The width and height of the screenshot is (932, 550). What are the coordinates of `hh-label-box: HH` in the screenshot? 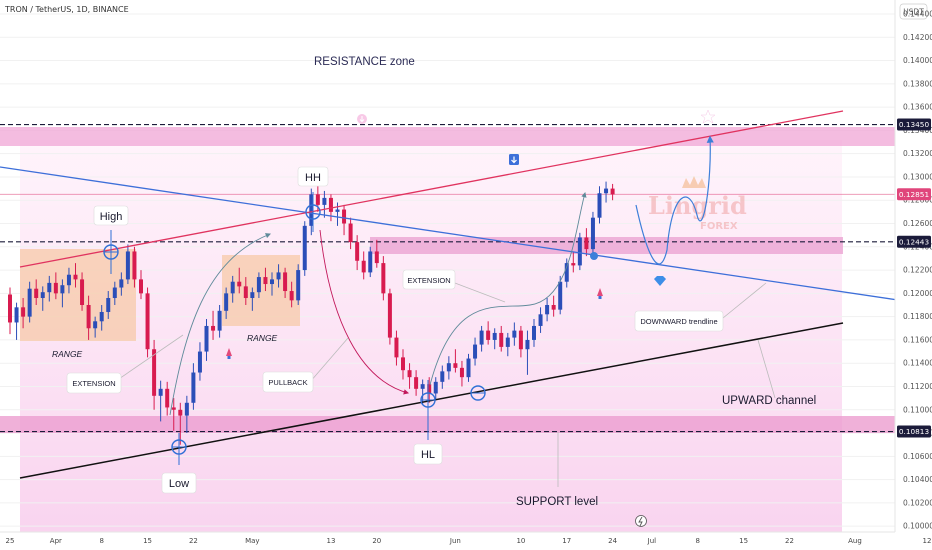 It's located at (313, 176).